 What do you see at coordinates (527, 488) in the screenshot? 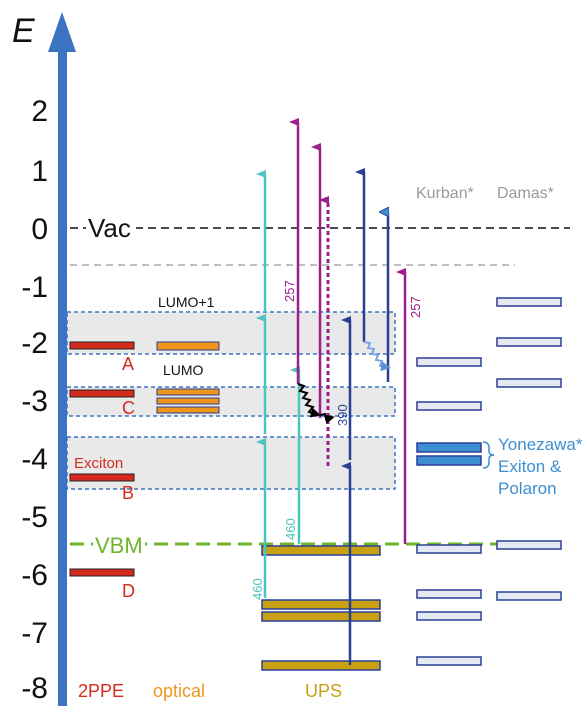
I see `polaron-label: Polaron` at bounding box center [527, 488].